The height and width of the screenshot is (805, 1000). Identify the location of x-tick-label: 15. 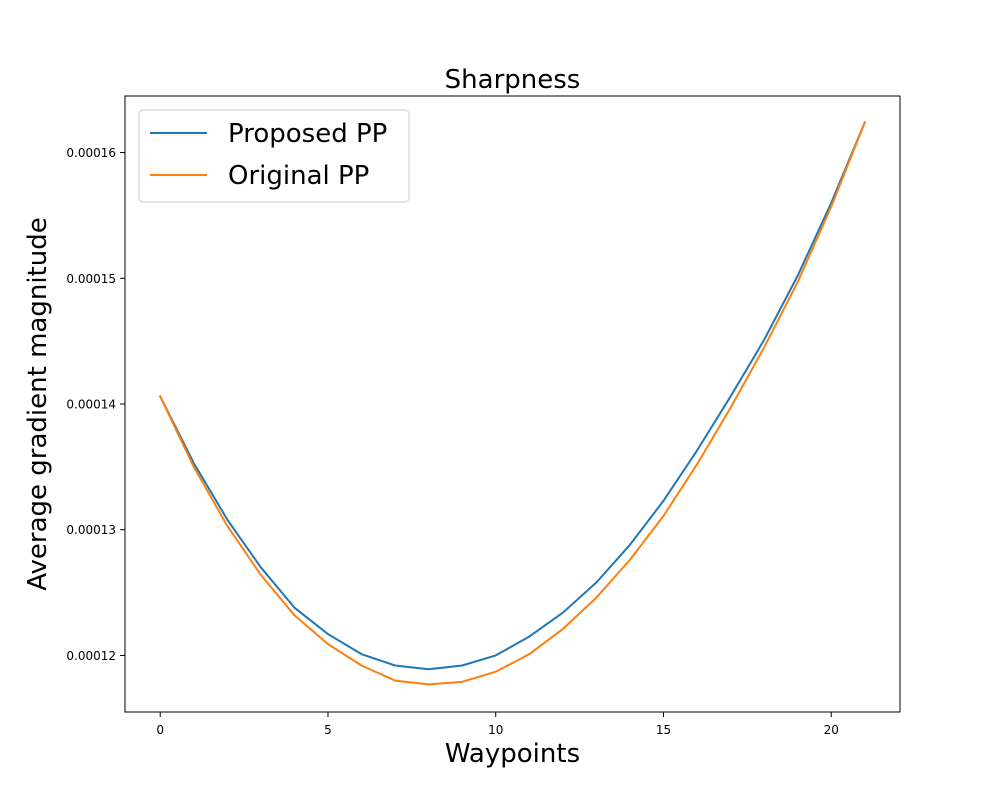
(663, 730).